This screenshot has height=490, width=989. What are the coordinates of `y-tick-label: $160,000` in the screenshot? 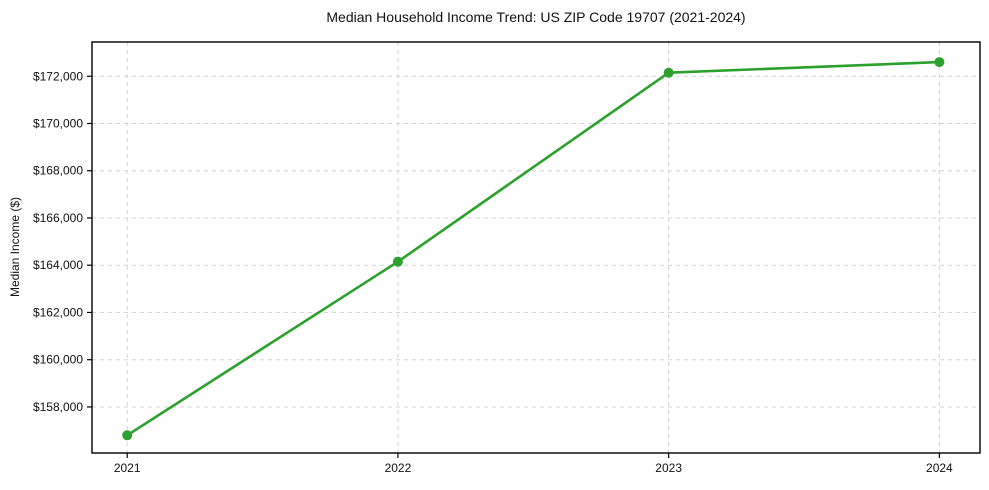 It's located at (58, 360).